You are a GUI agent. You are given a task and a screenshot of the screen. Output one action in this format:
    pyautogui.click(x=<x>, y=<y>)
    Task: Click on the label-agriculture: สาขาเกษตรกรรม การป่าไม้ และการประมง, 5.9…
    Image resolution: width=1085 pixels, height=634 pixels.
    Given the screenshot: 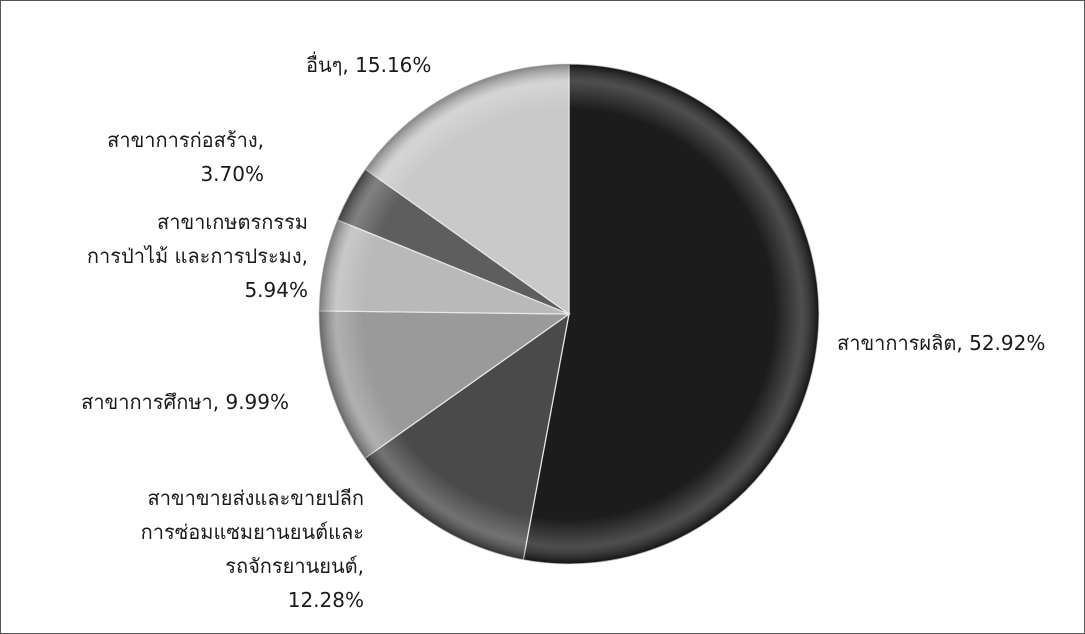 What is the action you would take?
    pyautogui.click(x=197, y=256)
    